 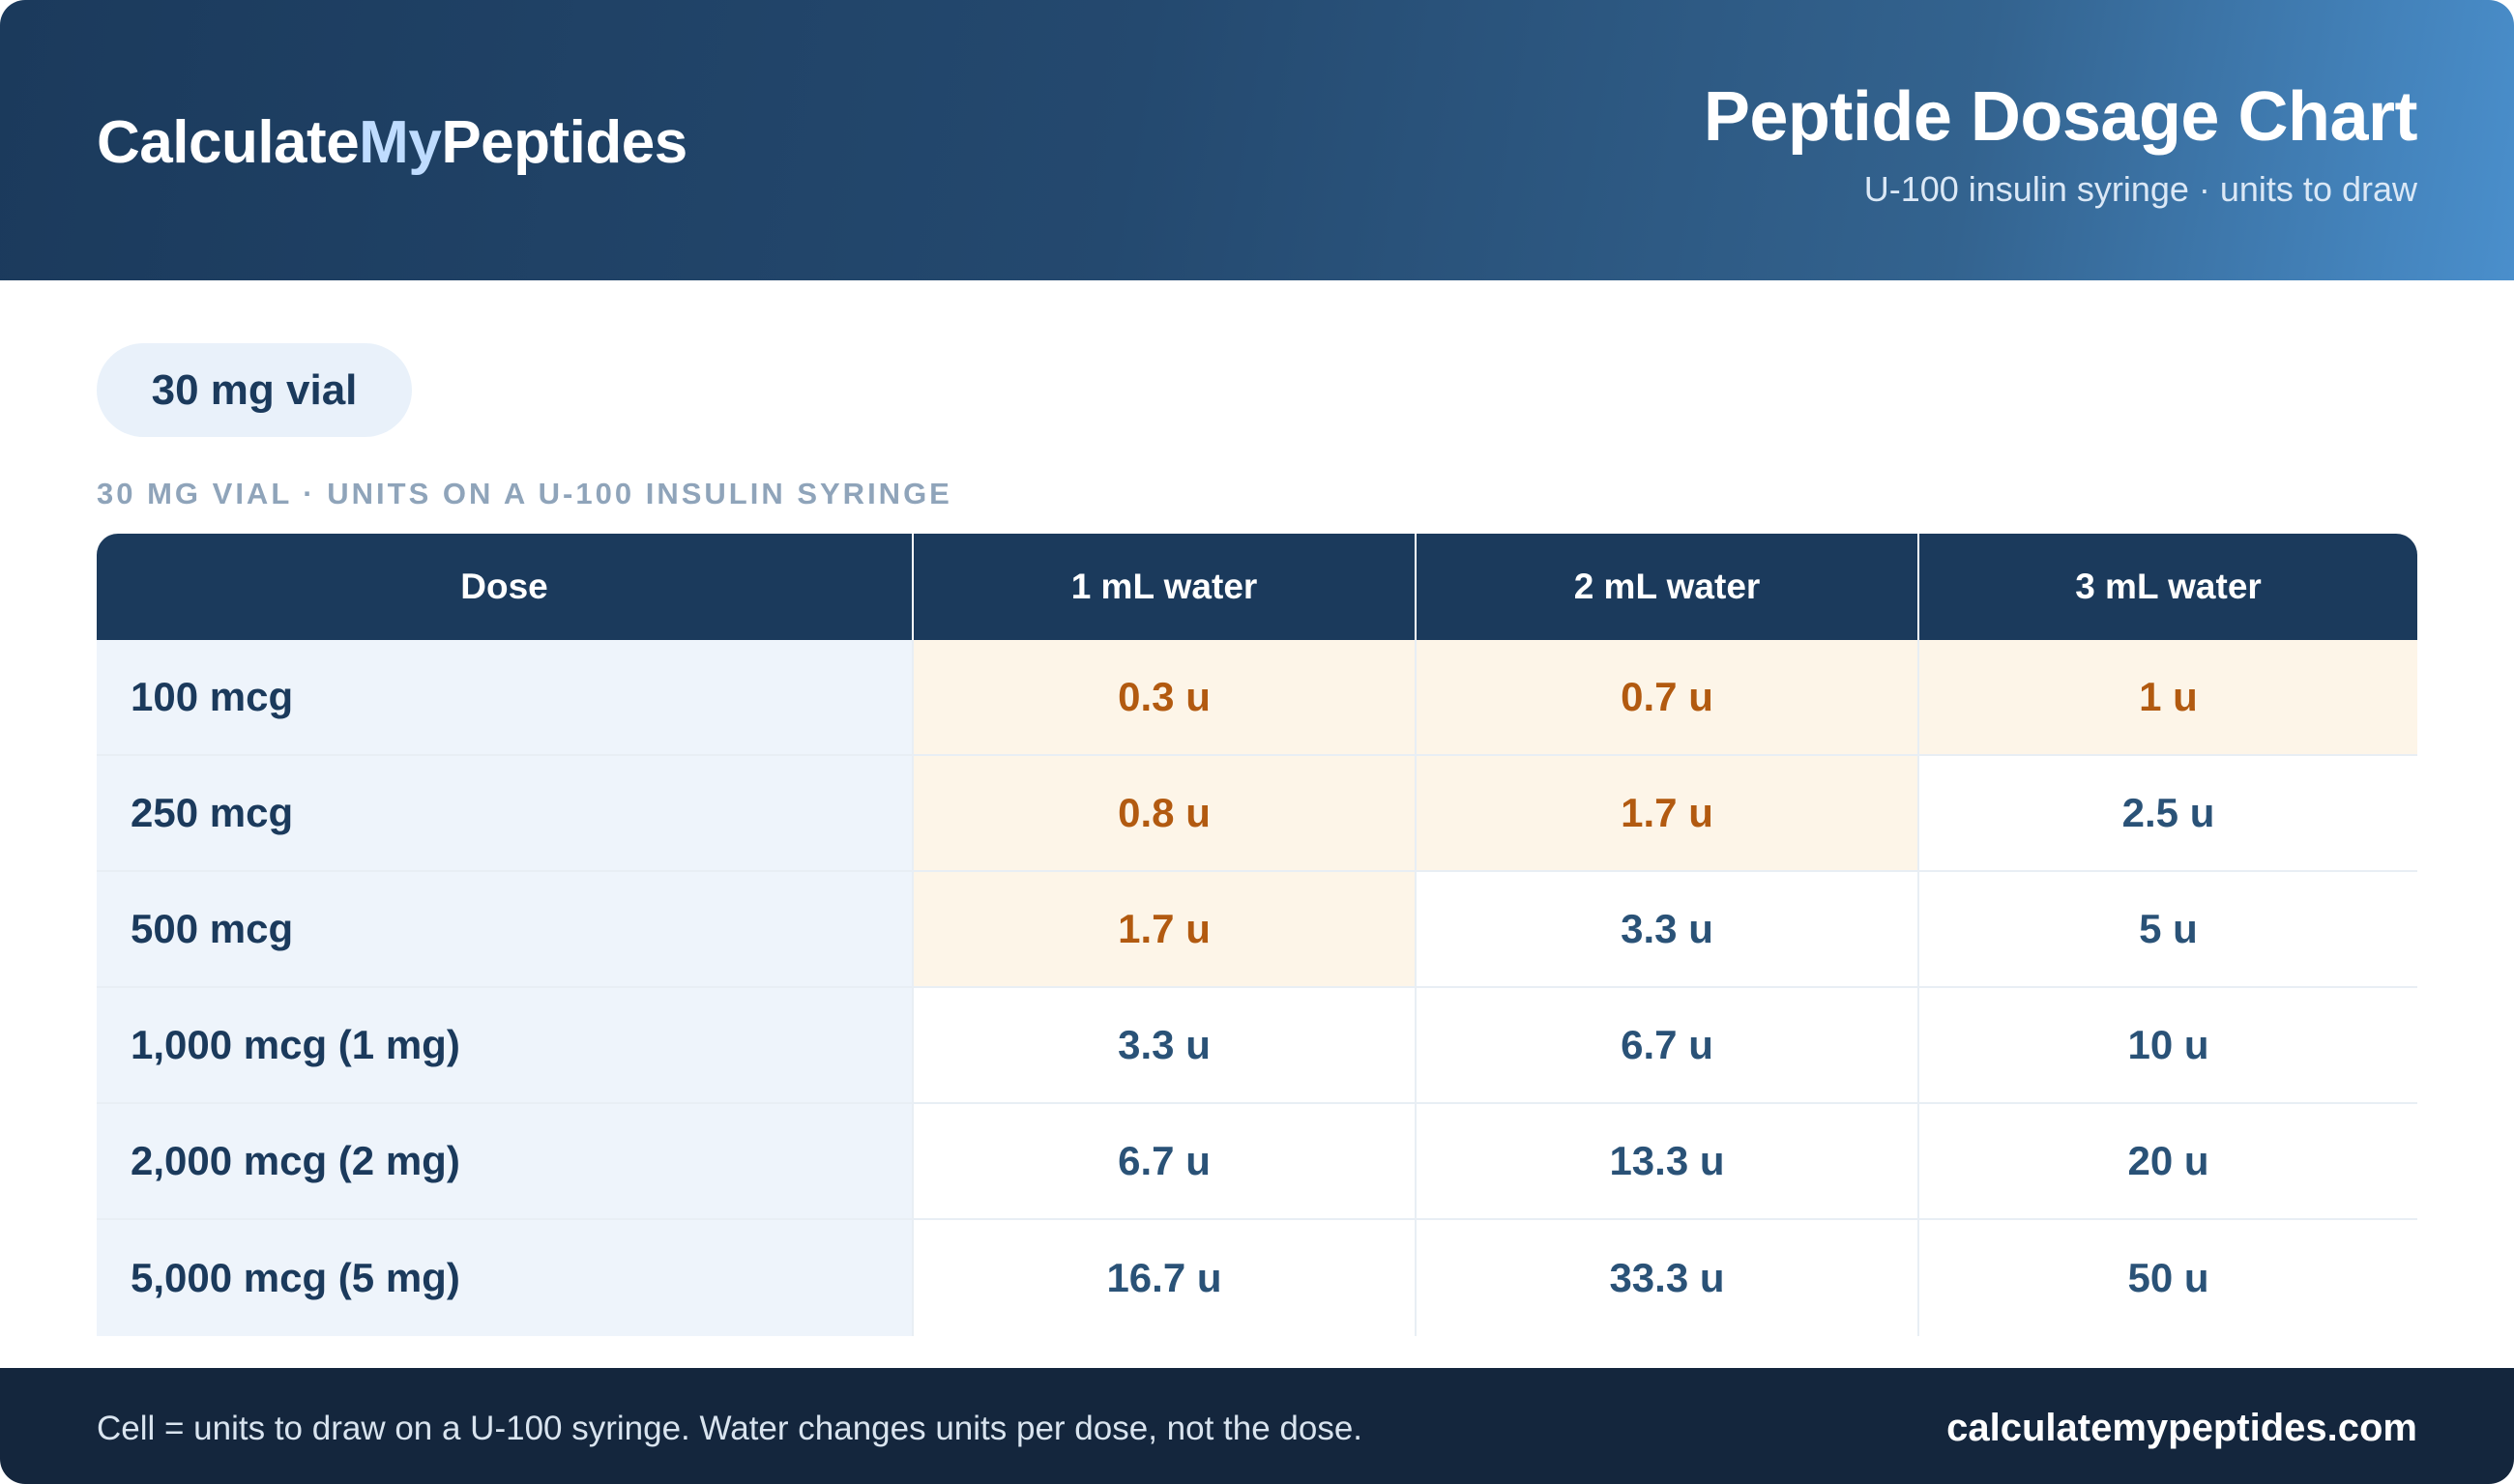 I want to click on table-row: 1,000 mcg (1 mg) 3.3 u 6.7 u 10 u, so click(x=1257, y=1046).